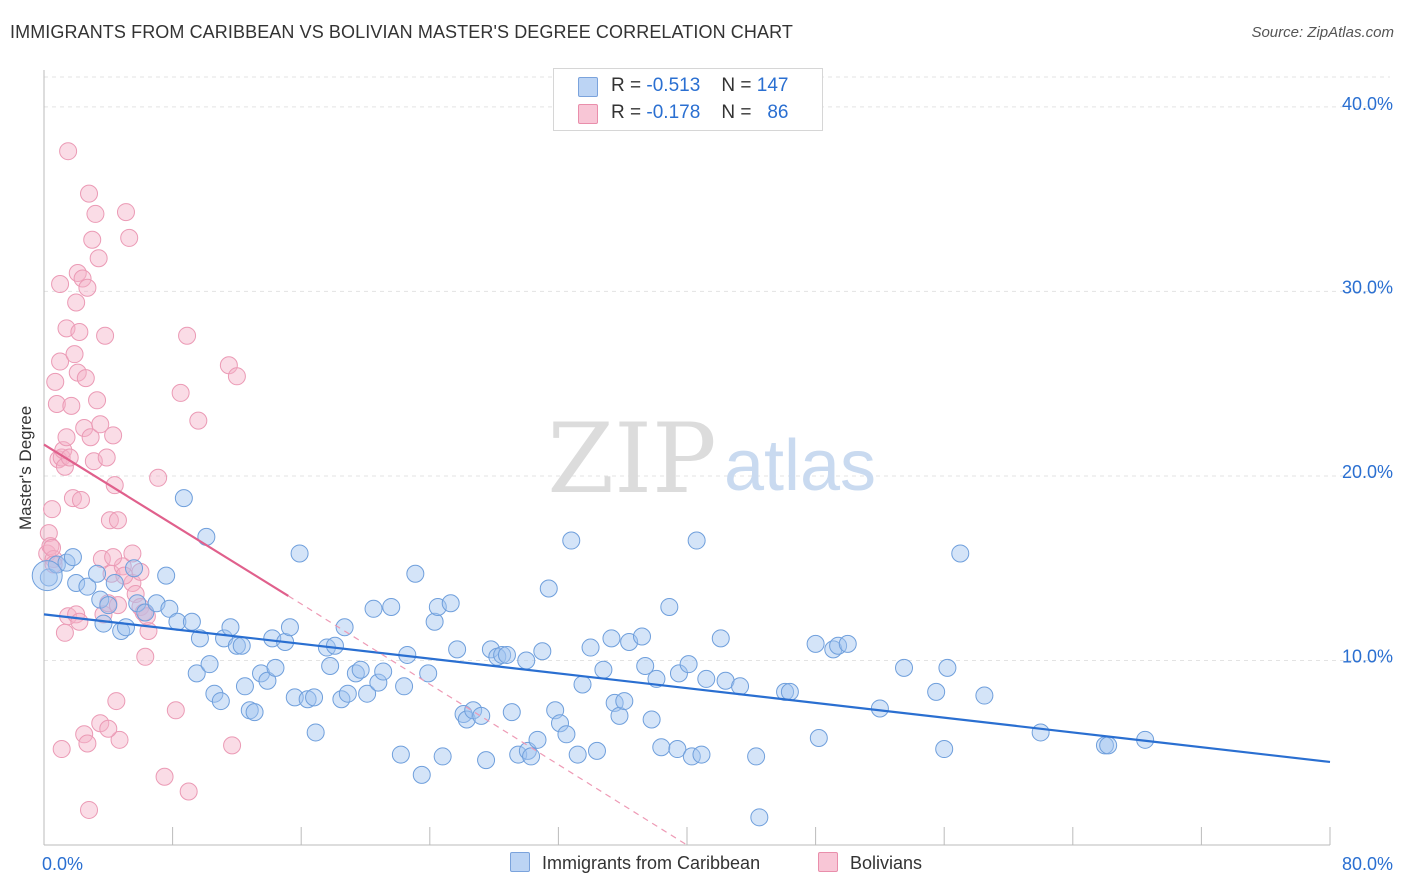  I want to click on stats-legend: R = -0.513 N = 147 R = -0.178 N = 86, so click(688, 99).